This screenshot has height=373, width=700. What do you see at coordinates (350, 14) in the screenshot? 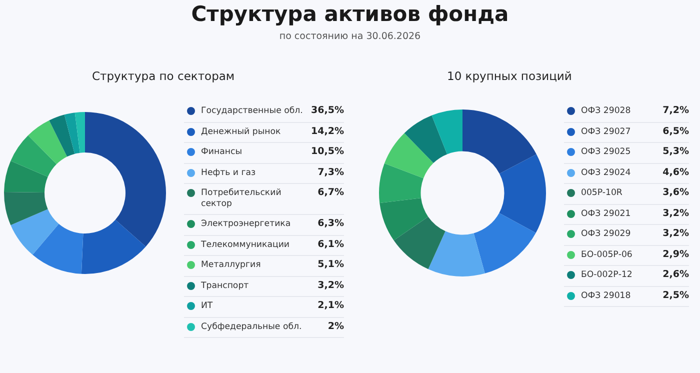
I see `text: Структура активов фонда` at bounding box center [350, 14].